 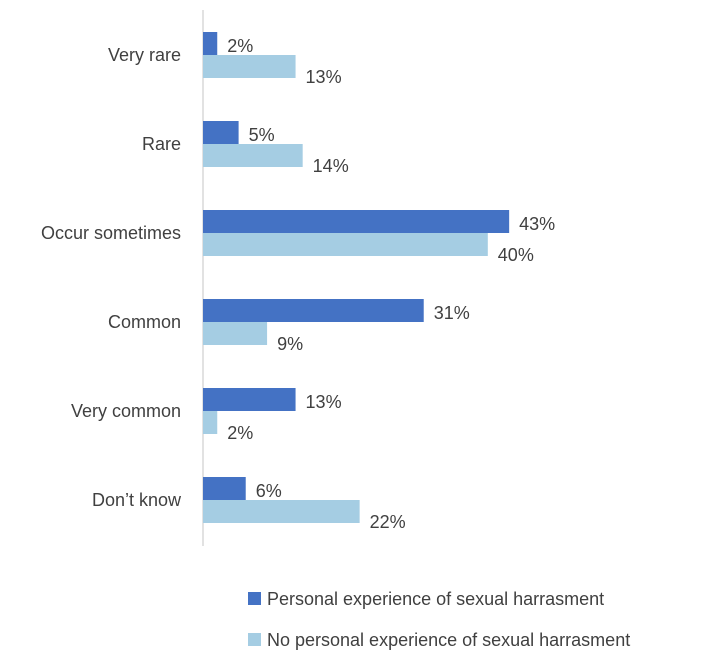 I want to click on bar-no-personal-very-rare, so click(x=249, y=66).